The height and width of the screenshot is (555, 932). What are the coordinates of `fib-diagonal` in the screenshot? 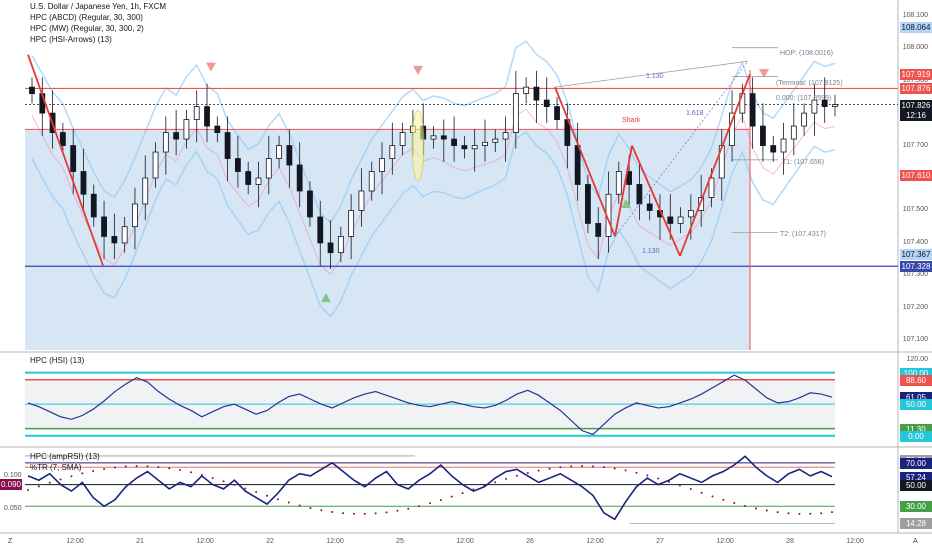 It's located at (681, 148).